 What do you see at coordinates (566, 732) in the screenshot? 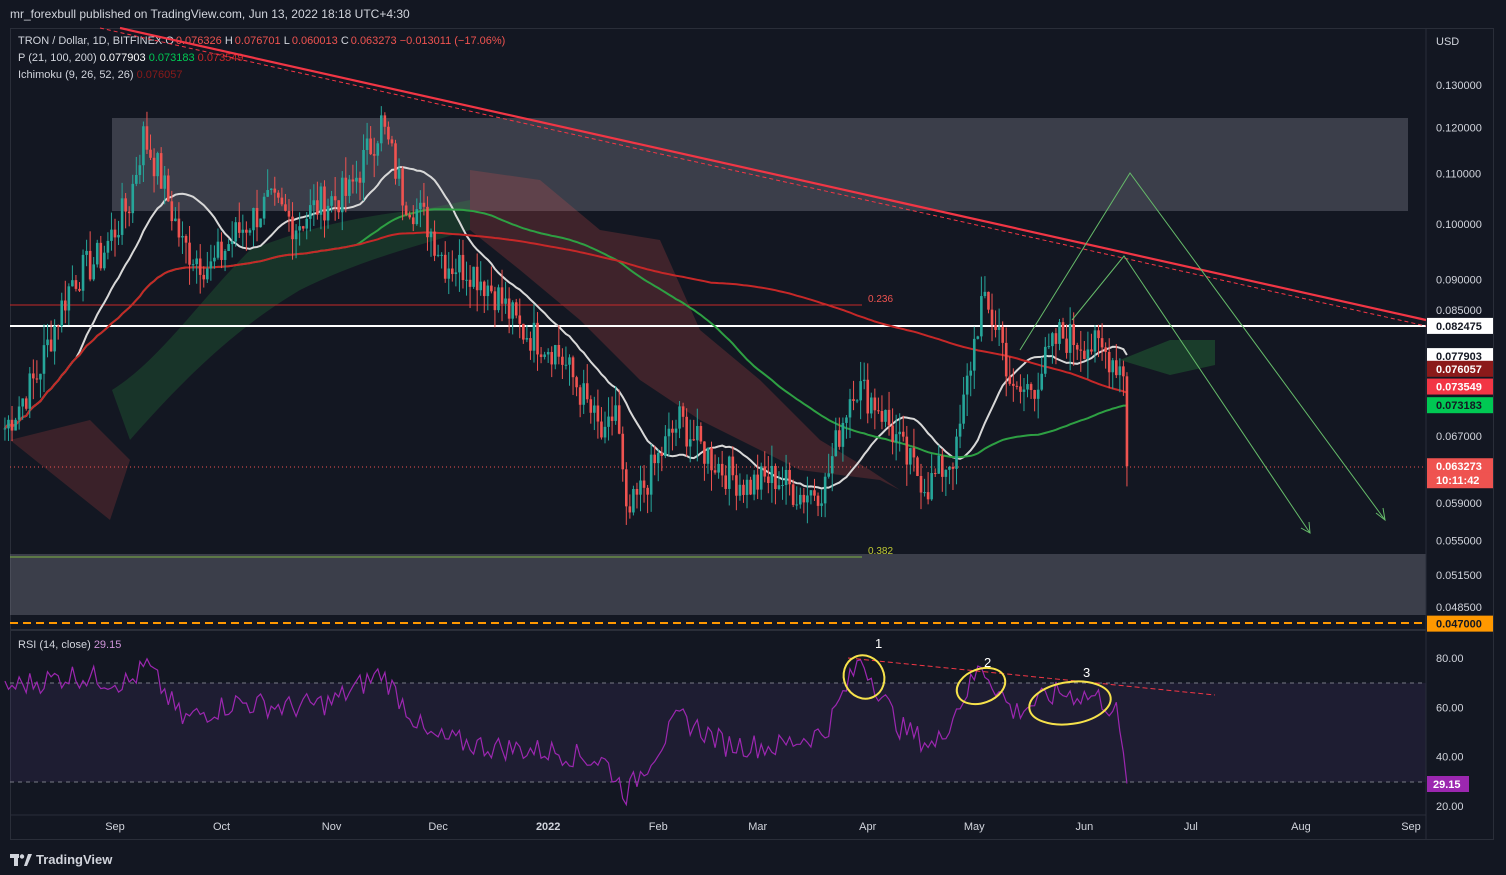
I see `rsi-line` at bounding box center [566, 732].